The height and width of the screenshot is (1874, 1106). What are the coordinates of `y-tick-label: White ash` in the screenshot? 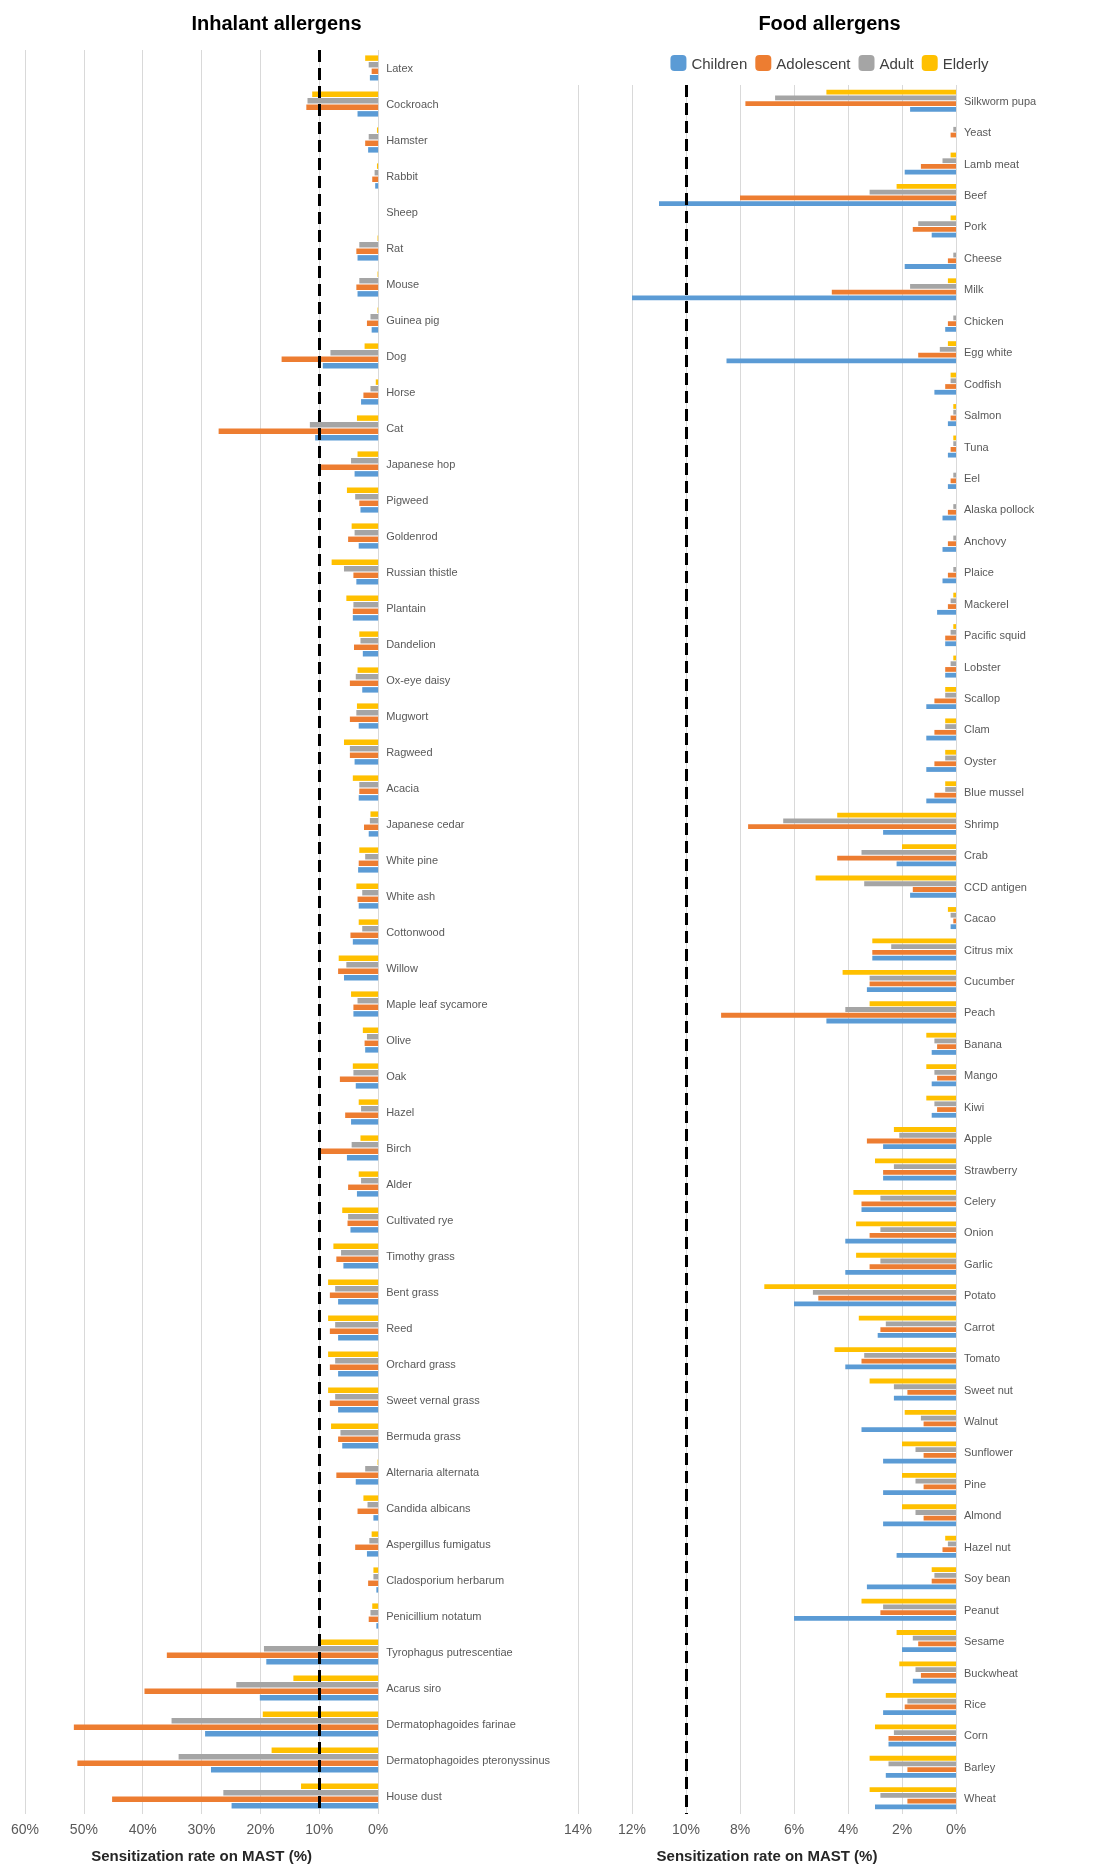 It's located at (411, 896).